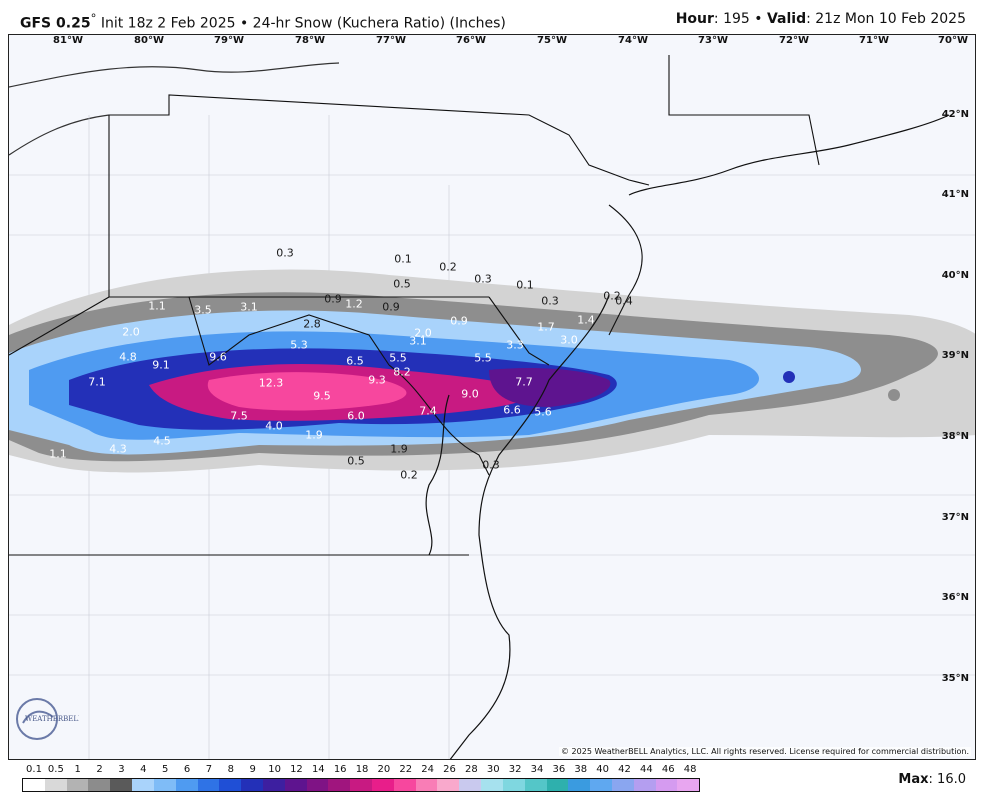  Describe the element at coordinates (955, 517) in the screenshot. I see `latitude-label: 37°N` at that location.